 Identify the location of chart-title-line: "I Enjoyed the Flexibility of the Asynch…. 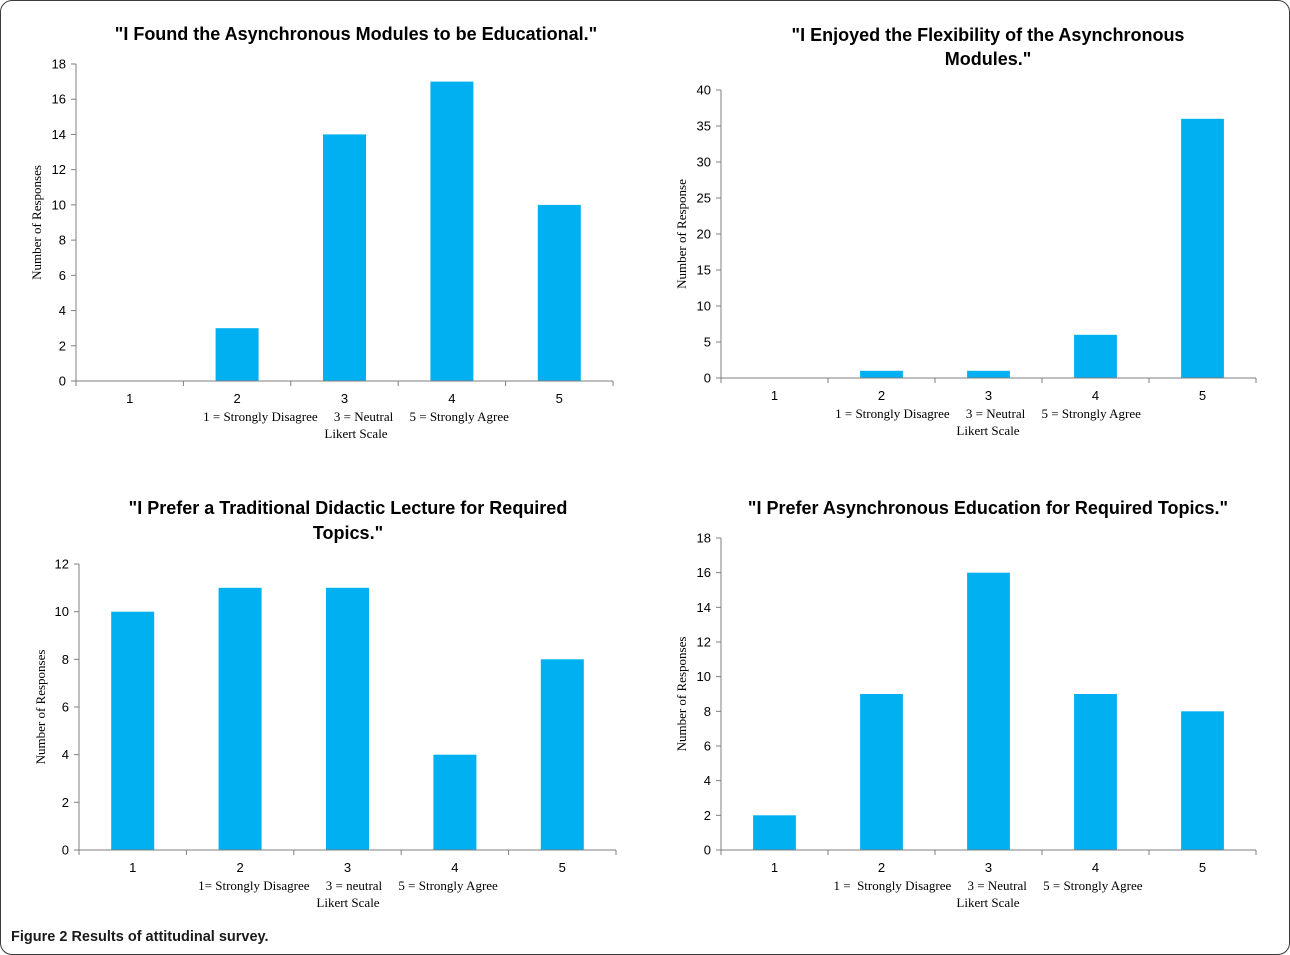
(988, 35).